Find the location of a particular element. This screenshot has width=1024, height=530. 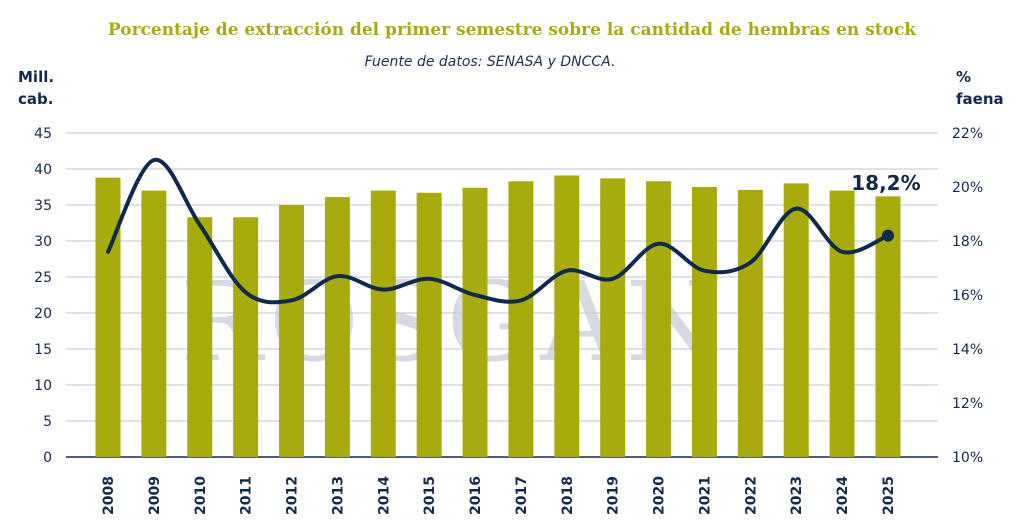

right-tick-label: 14% is located at coordinates (967, 350).